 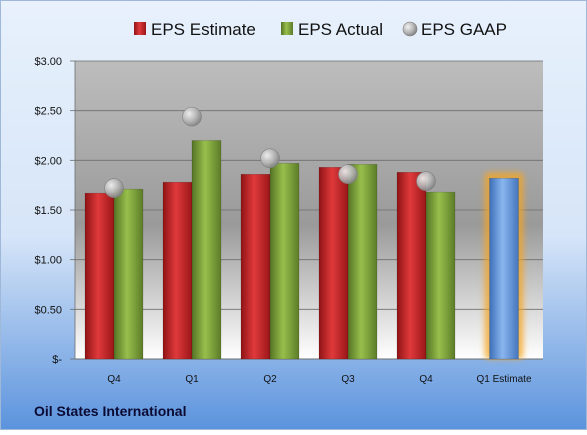 What do you see at coordinates (340, 29) in the screenshot?
I see `legend-label: EPS Actual` at bounding box center [340, 29].